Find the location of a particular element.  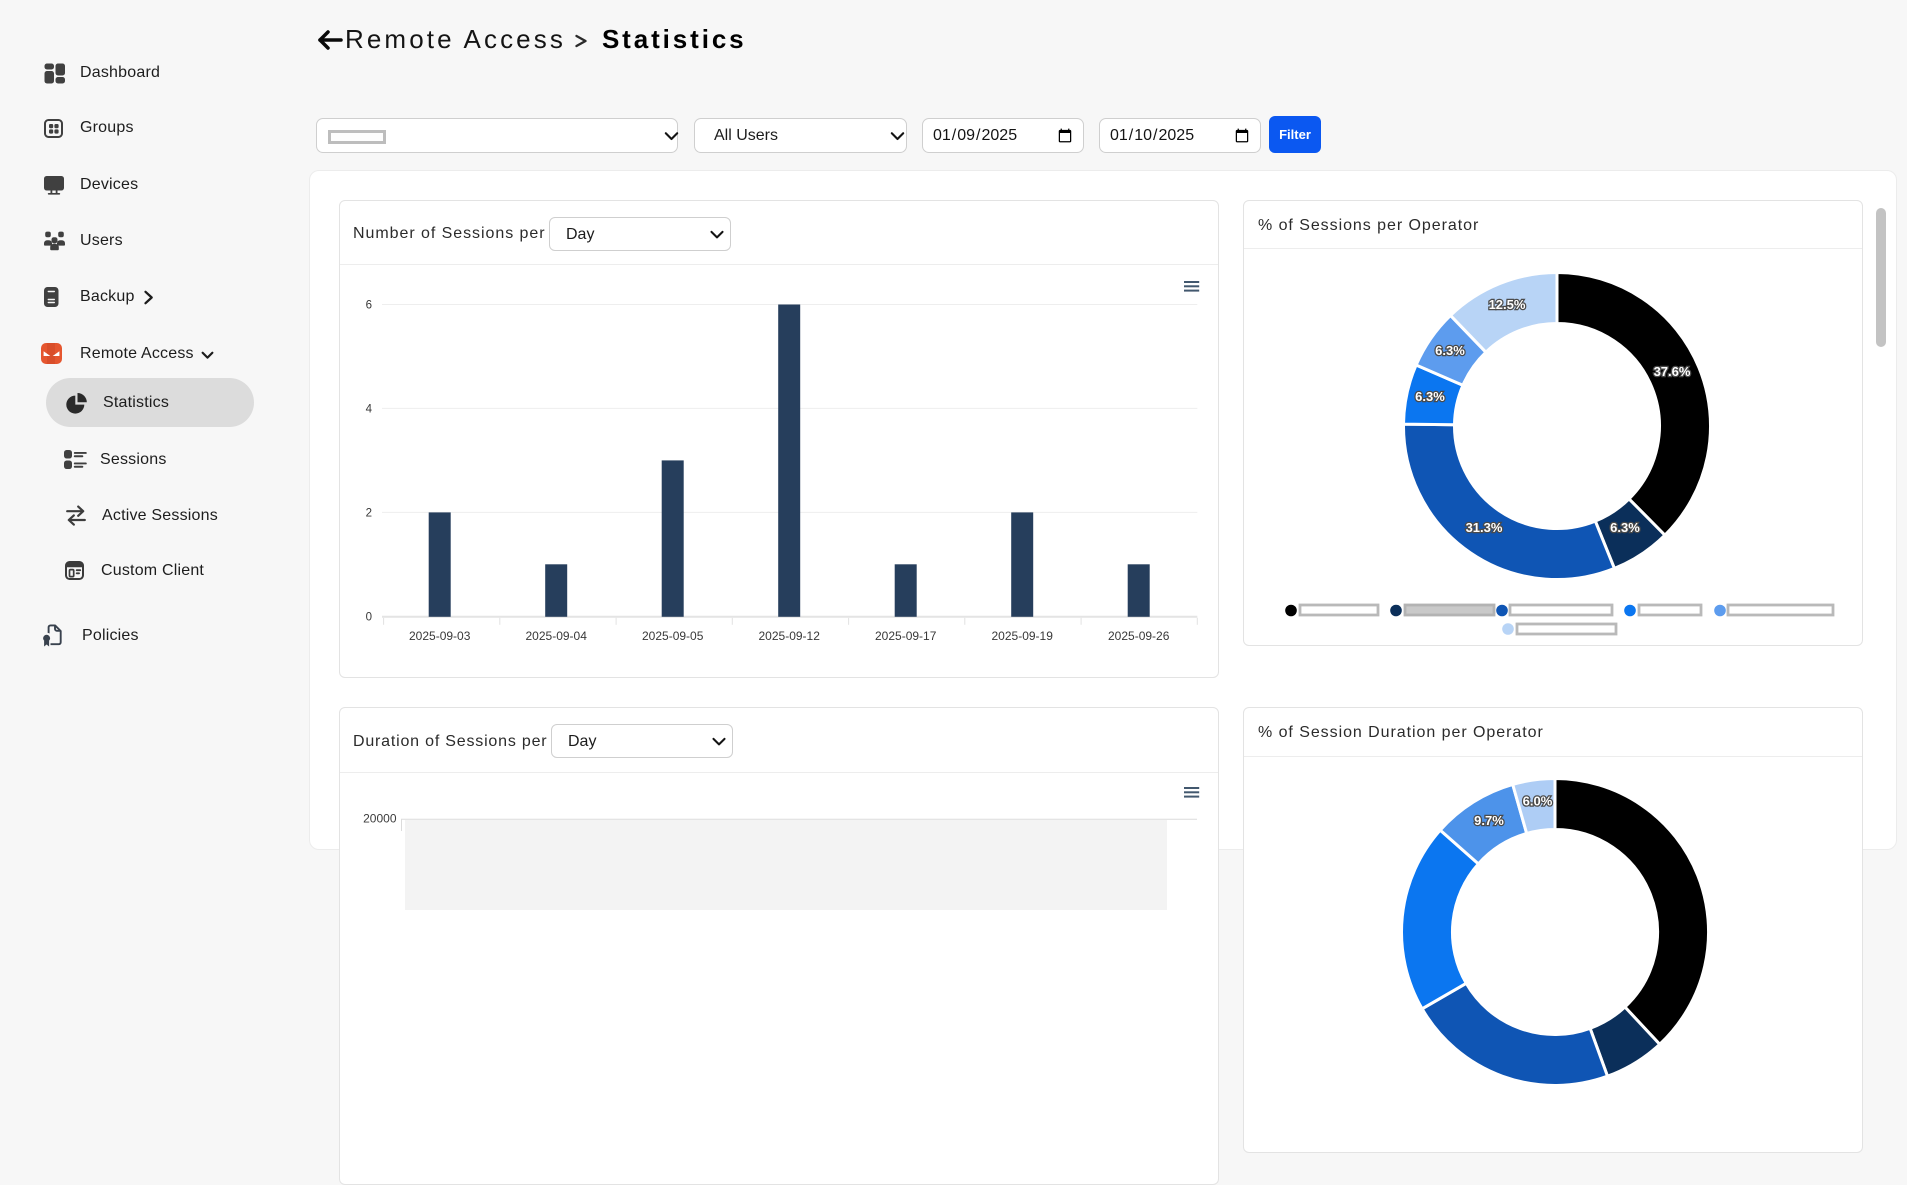

svg-text: 2025-09-05 is located at coordinates (673, 636).